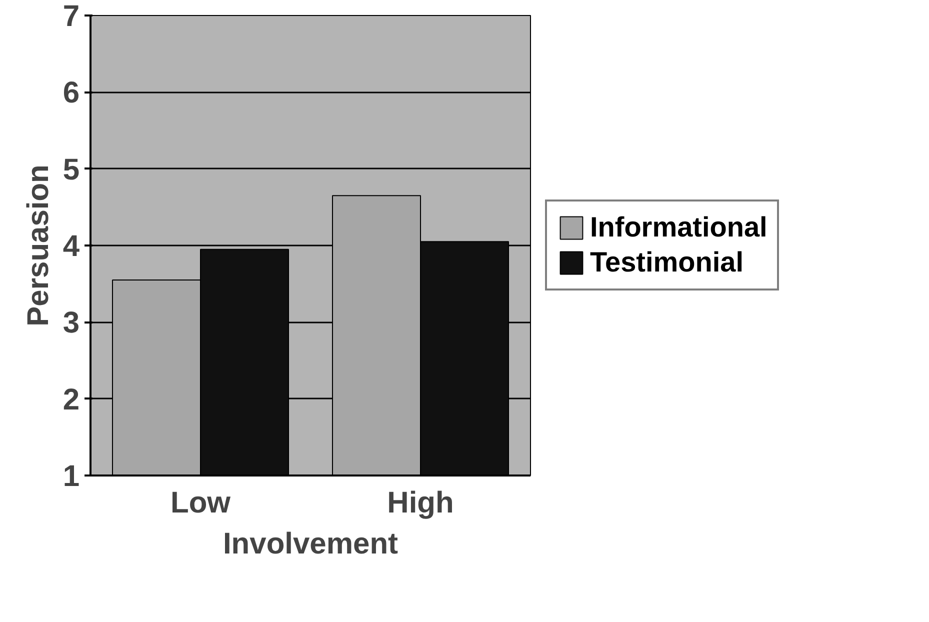 Image resolution: width=929 pixels, height=622 pixels. What do you see at coordinates (679, 228) in the screenshot?
I see `legend-label: Informational` at bounding box center [679, 228].